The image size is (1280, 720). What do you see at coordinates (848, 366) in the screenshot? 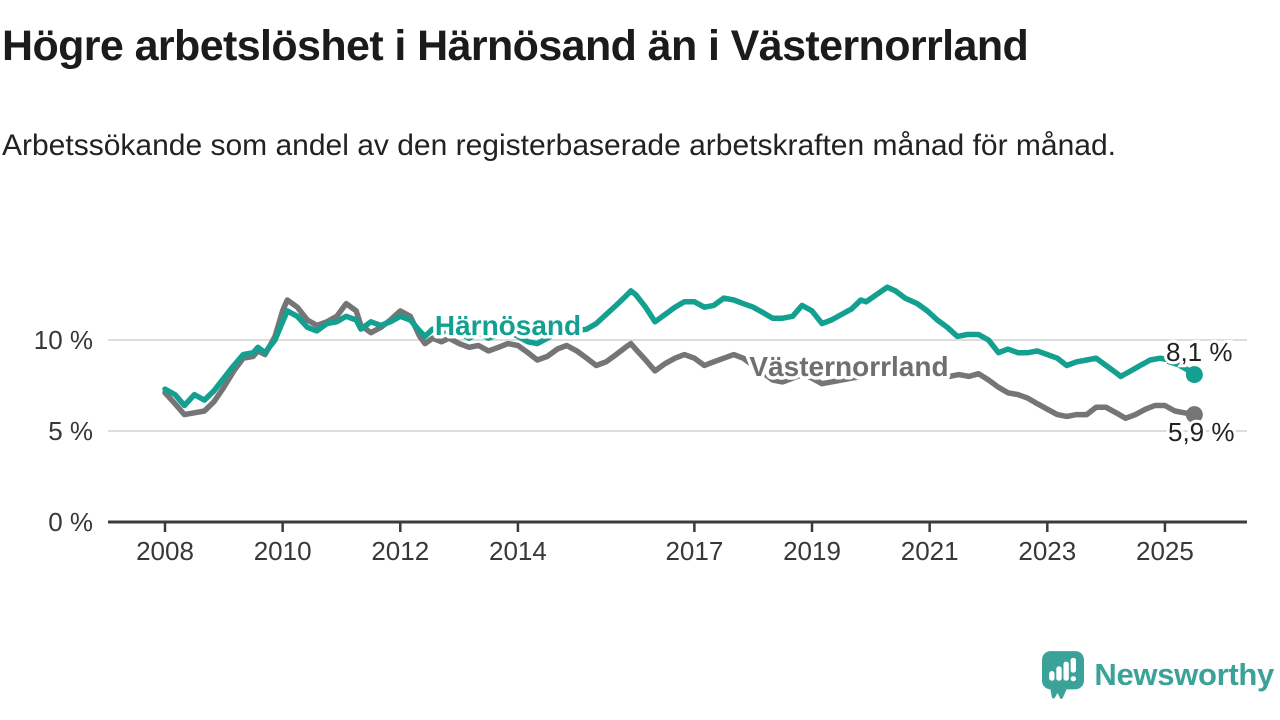
I see `series-label-västernorrland: Västernorrland` at bounding box center [848, 366].